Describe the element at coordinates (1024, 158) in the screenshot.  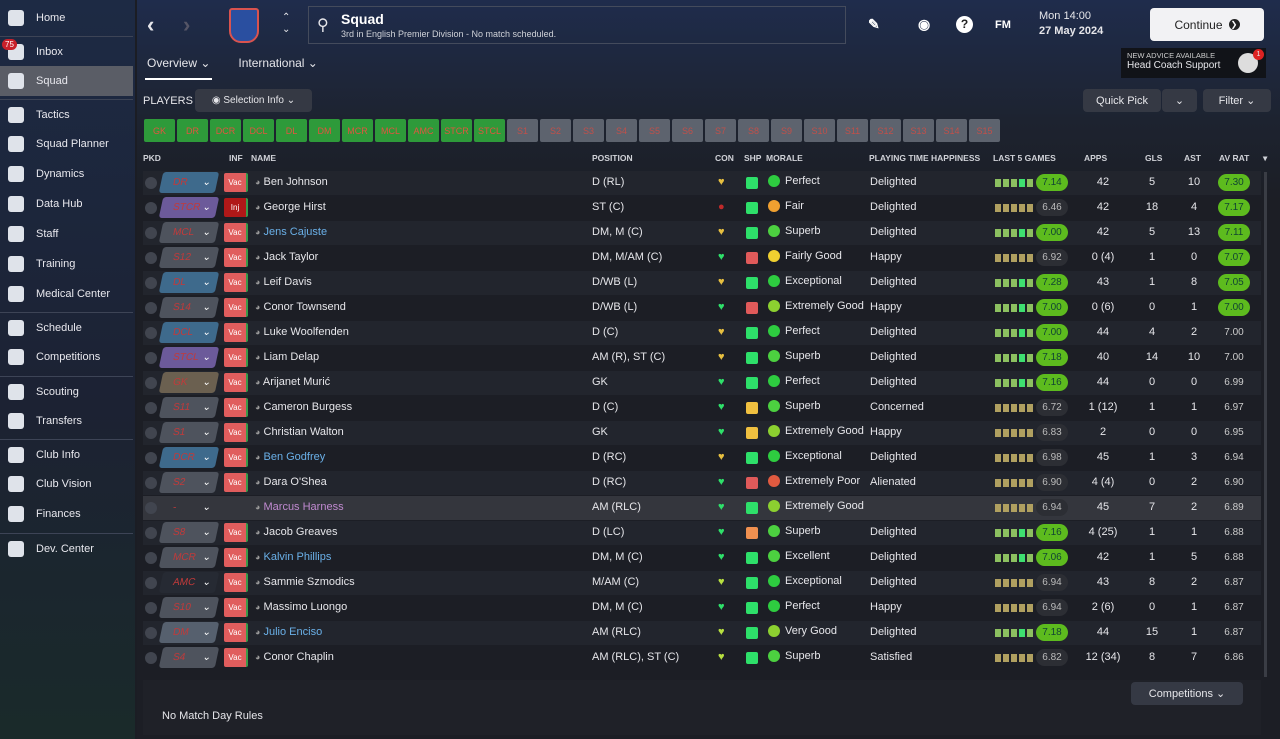
I see `column-header: LAST 5 GAMES` at that location.